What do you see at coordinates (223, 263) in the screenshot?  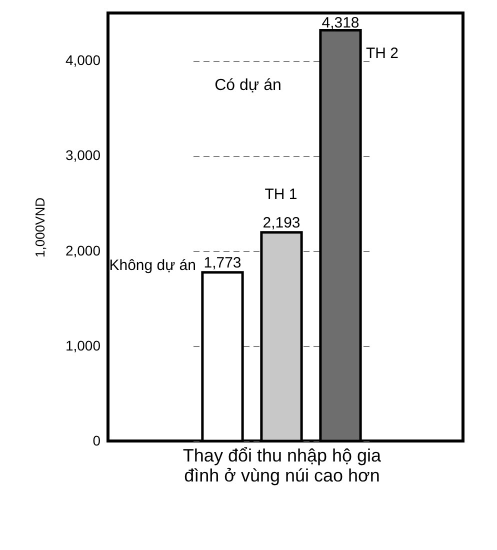 I see `data-label: 1,773` at bounding box center [223, 263].